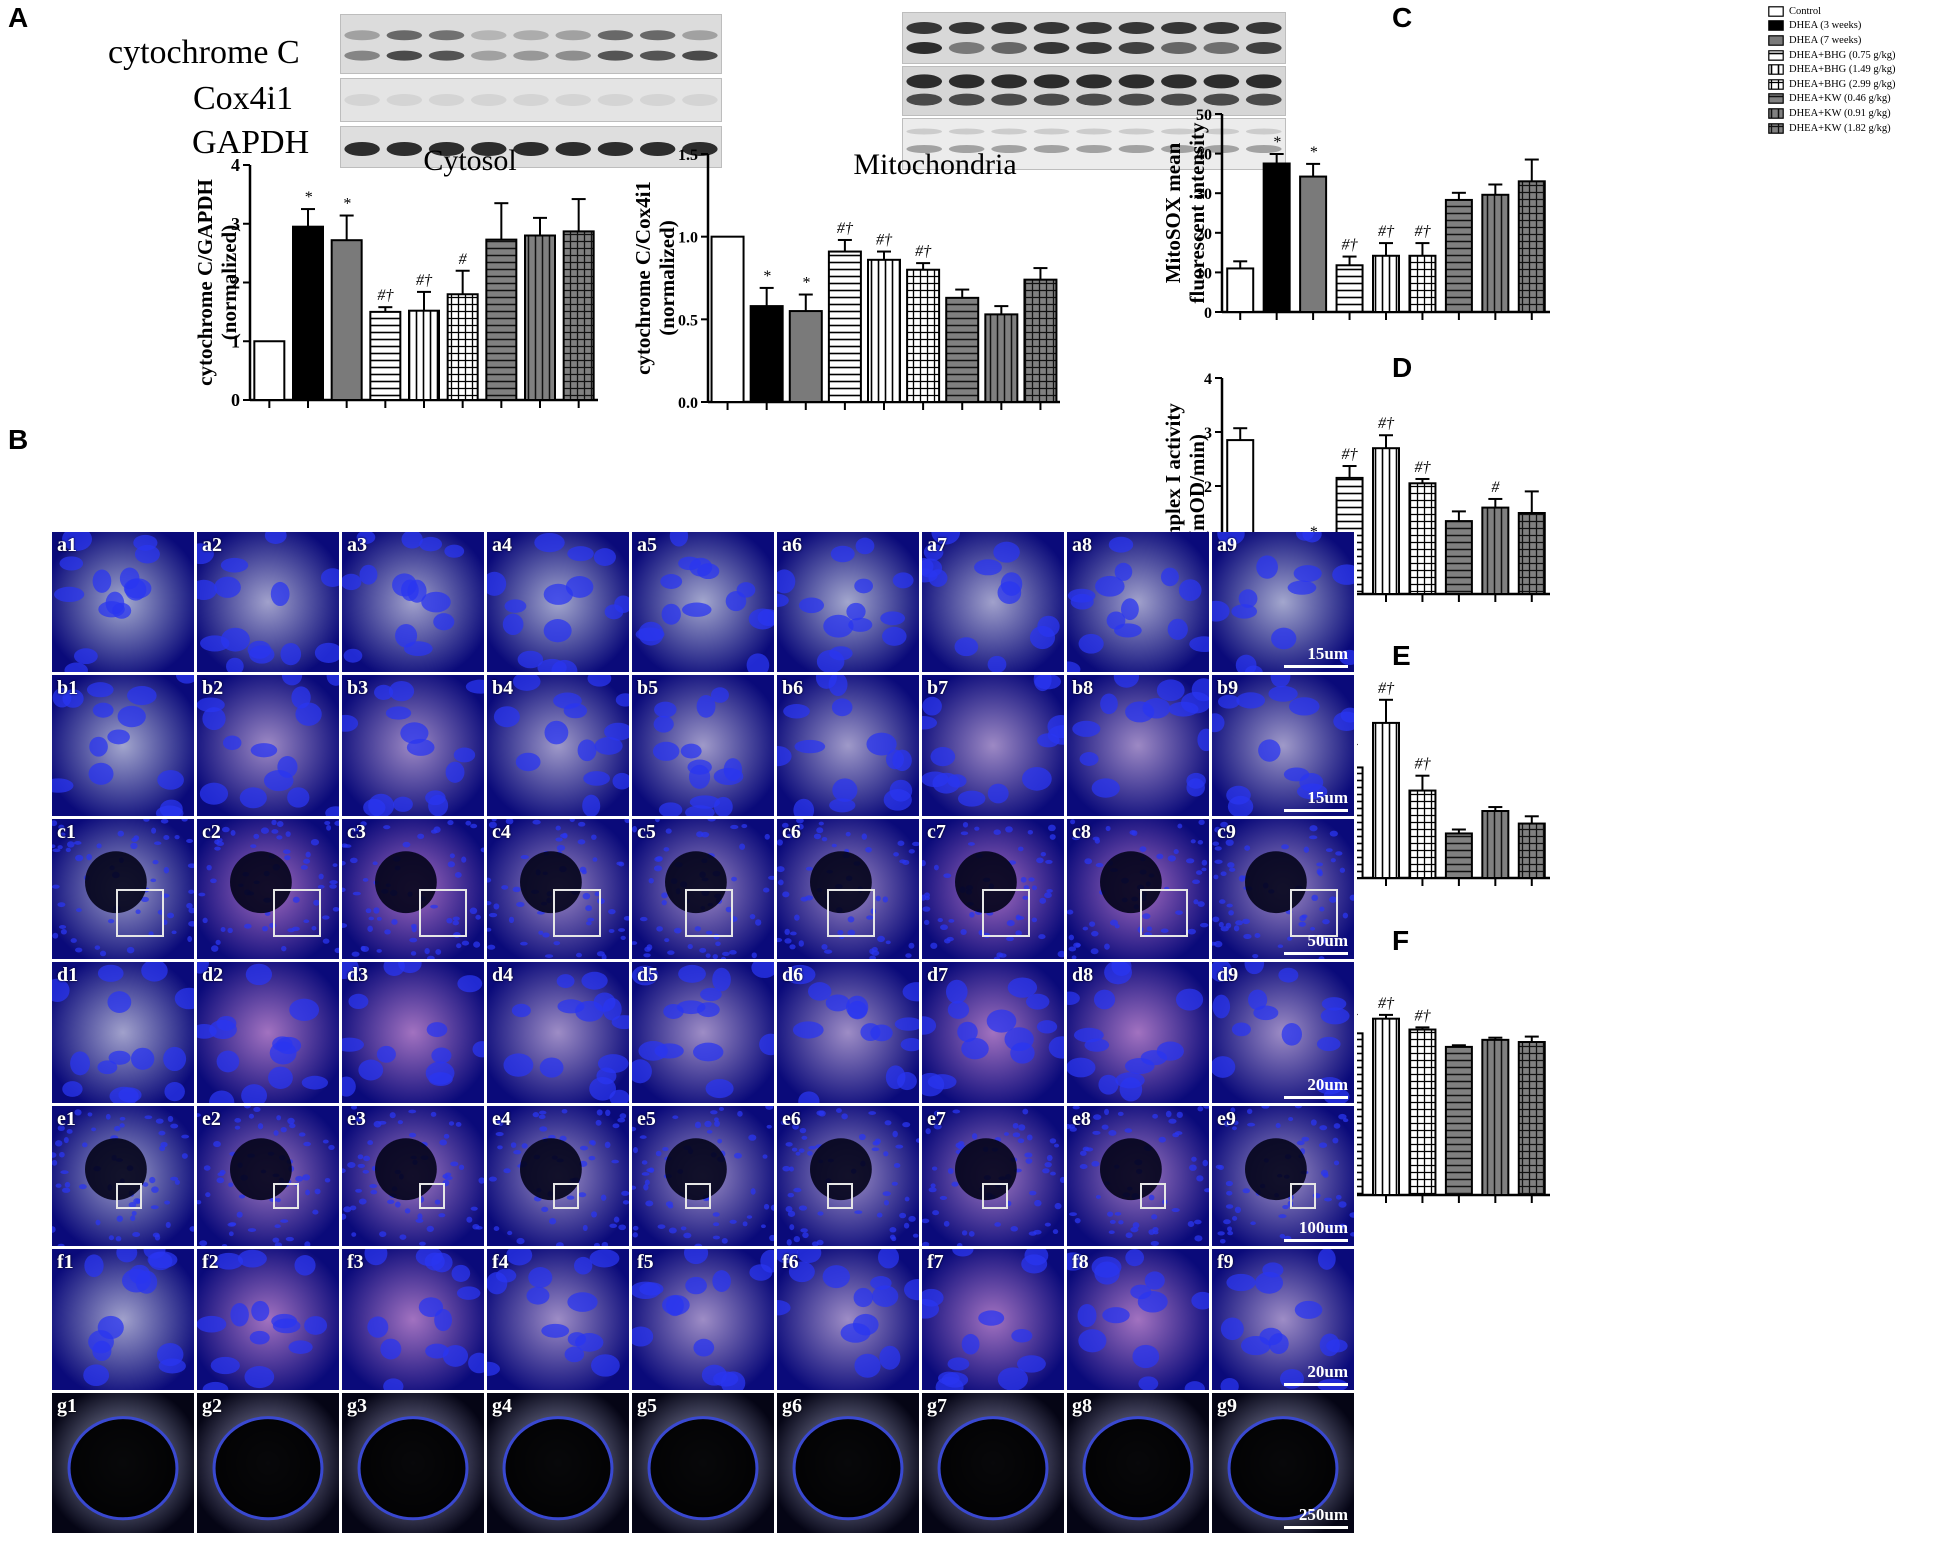  I want to click on micrograph-d5: d5, so click(703, 1032).